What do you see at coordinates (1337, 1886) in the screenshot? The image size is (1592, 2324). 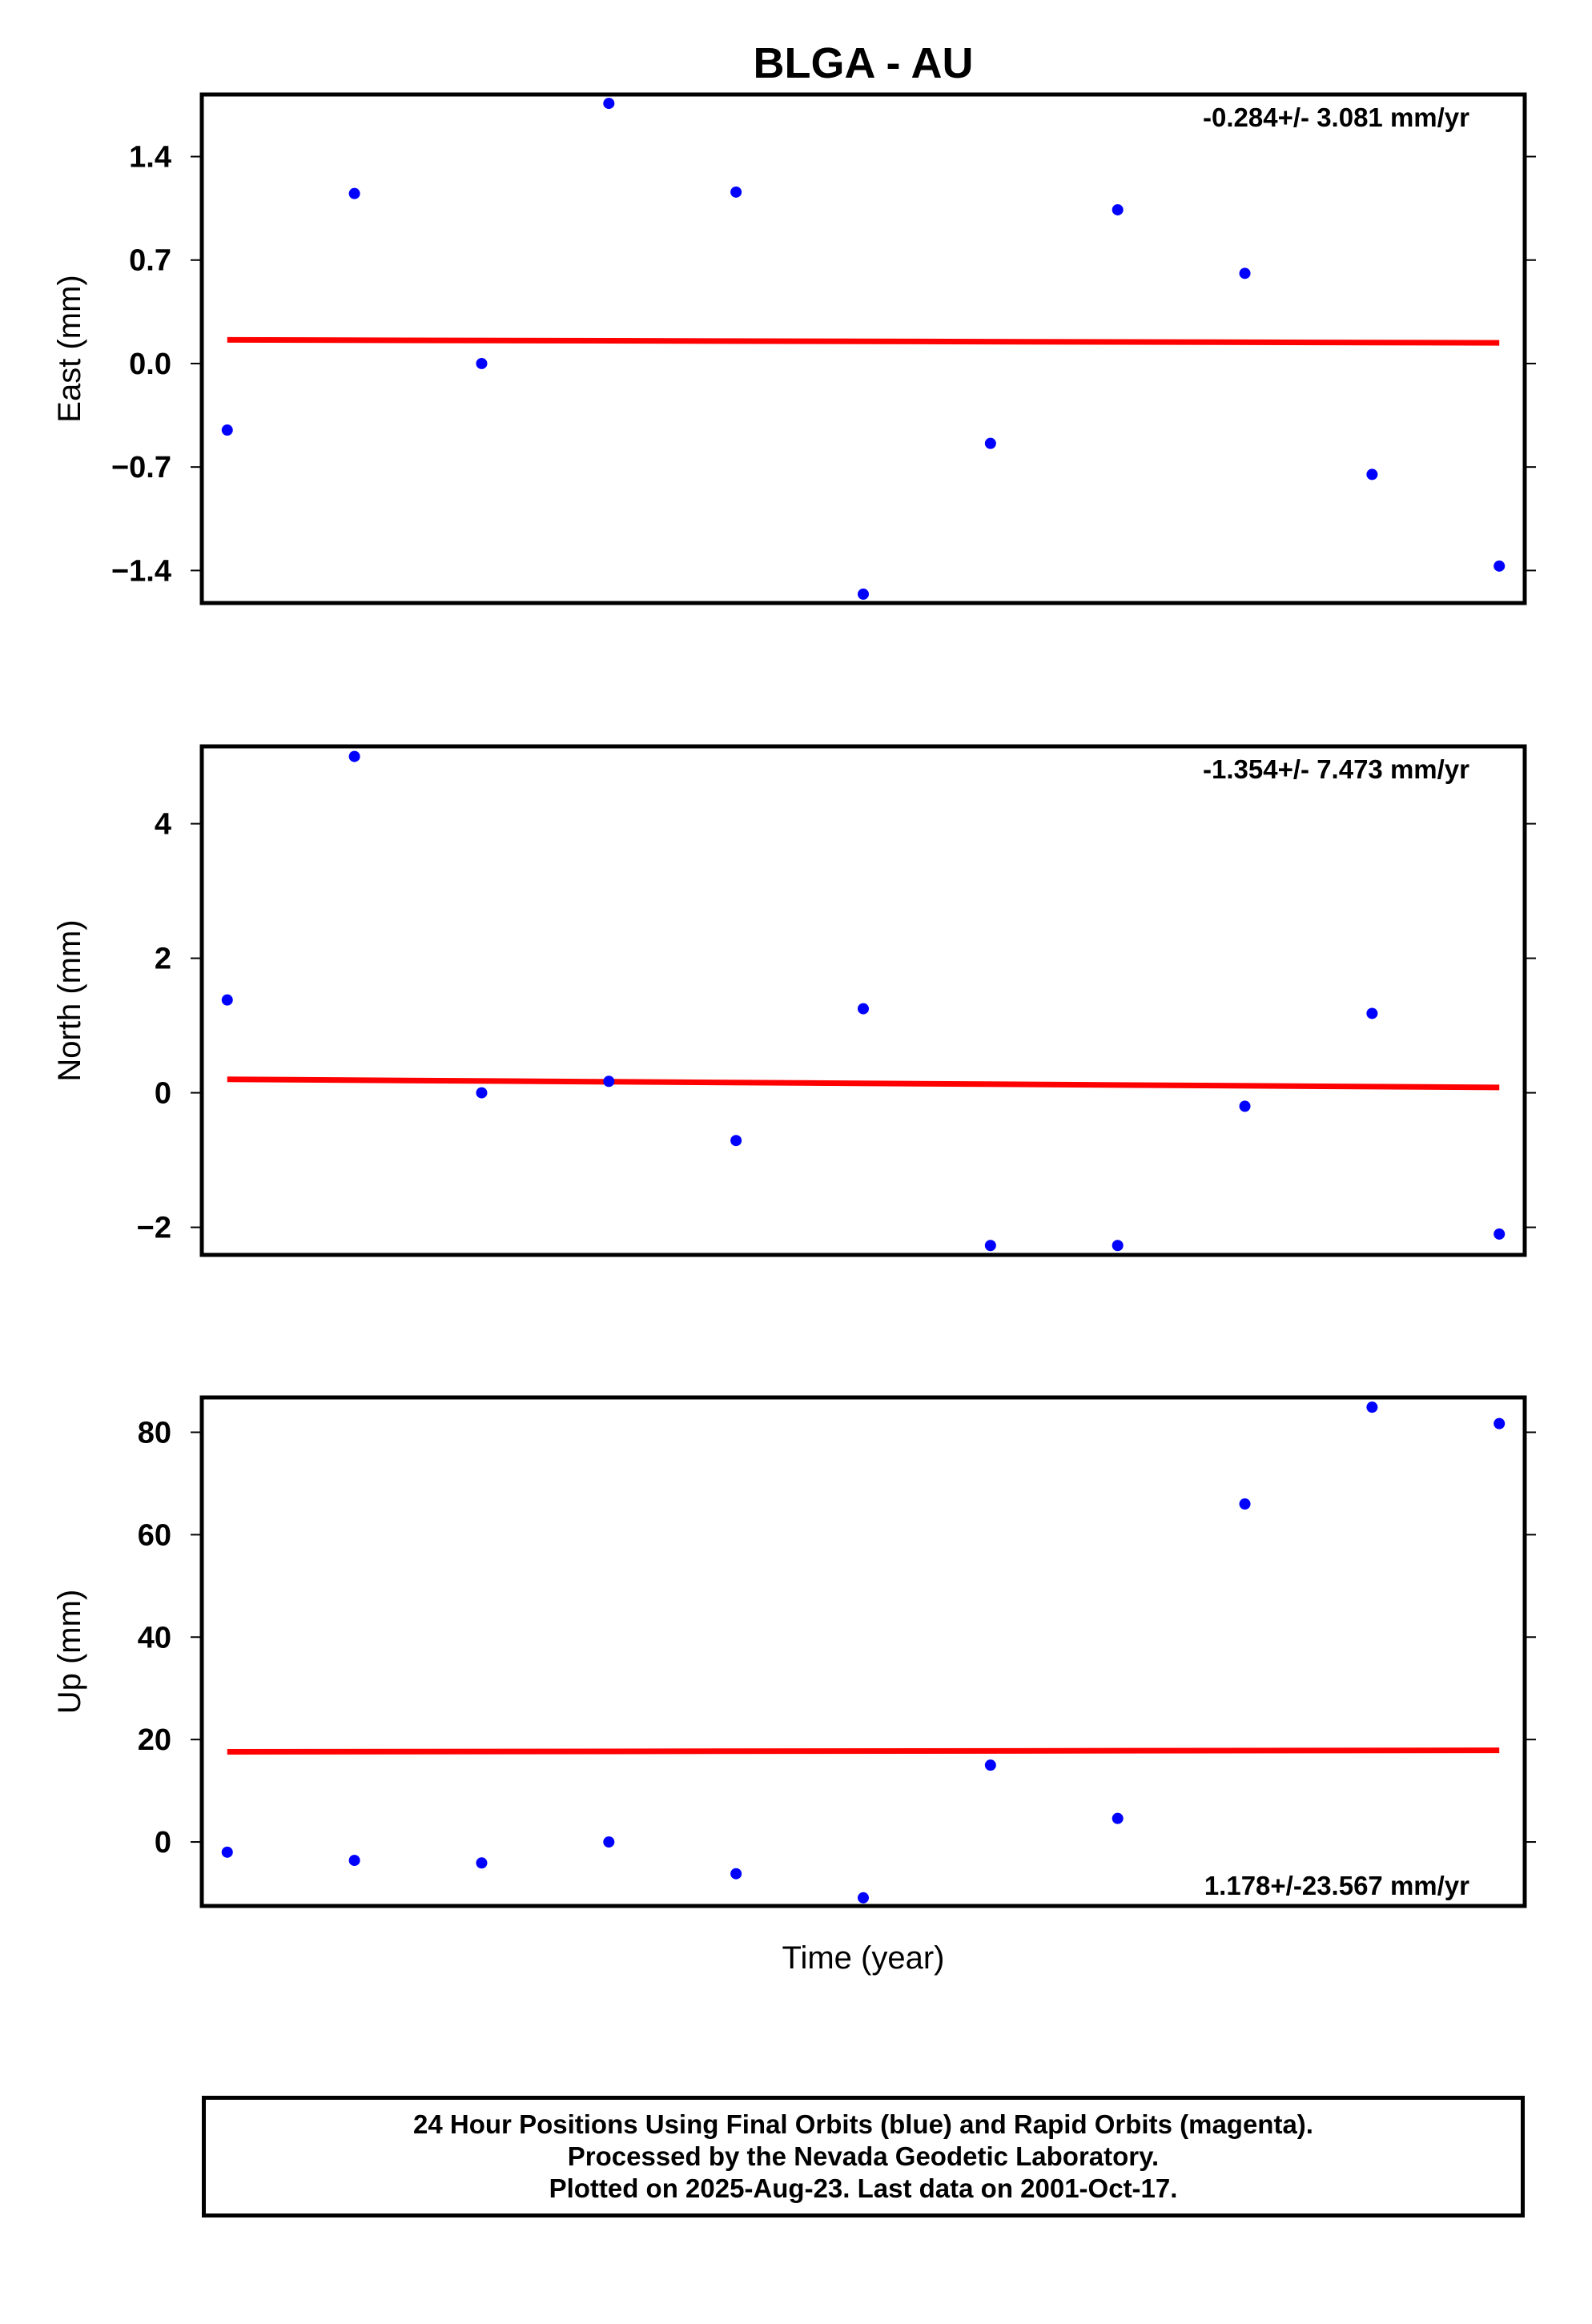 I see `up-rate-annotation: 1.178+/-23.567 mm/yr` at bounding box center [1337, 1886].